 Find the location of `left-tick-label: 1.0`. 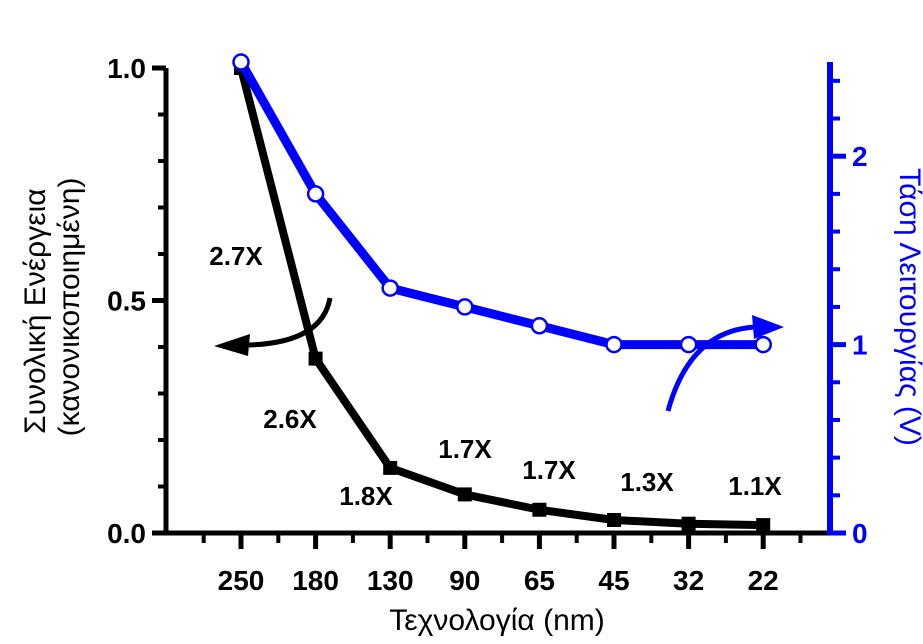

left-tick-label: 1.0 is located at coordinates (126, 68).